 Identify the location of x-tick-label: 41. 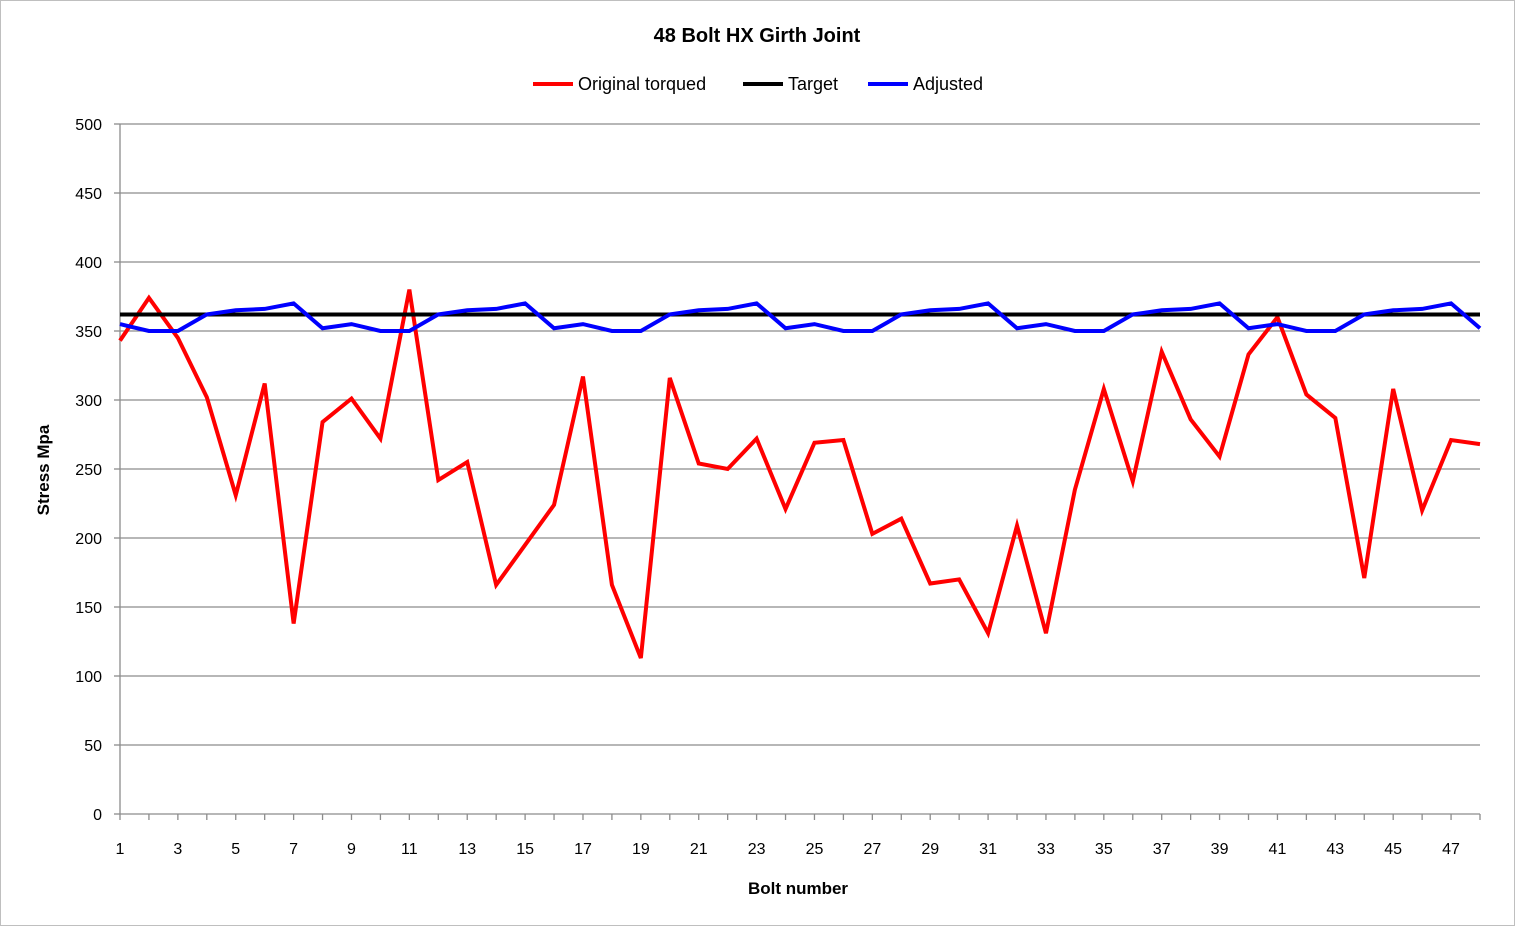
(1278, 849).